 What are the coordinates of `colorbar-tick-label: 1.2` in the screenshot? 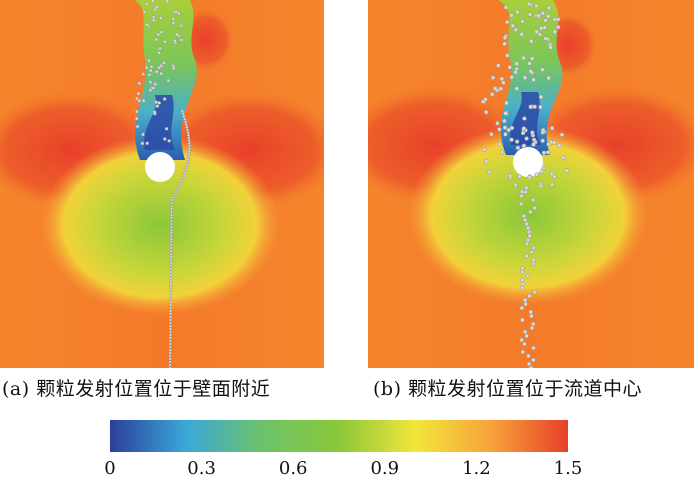 It's located at (476, 468).